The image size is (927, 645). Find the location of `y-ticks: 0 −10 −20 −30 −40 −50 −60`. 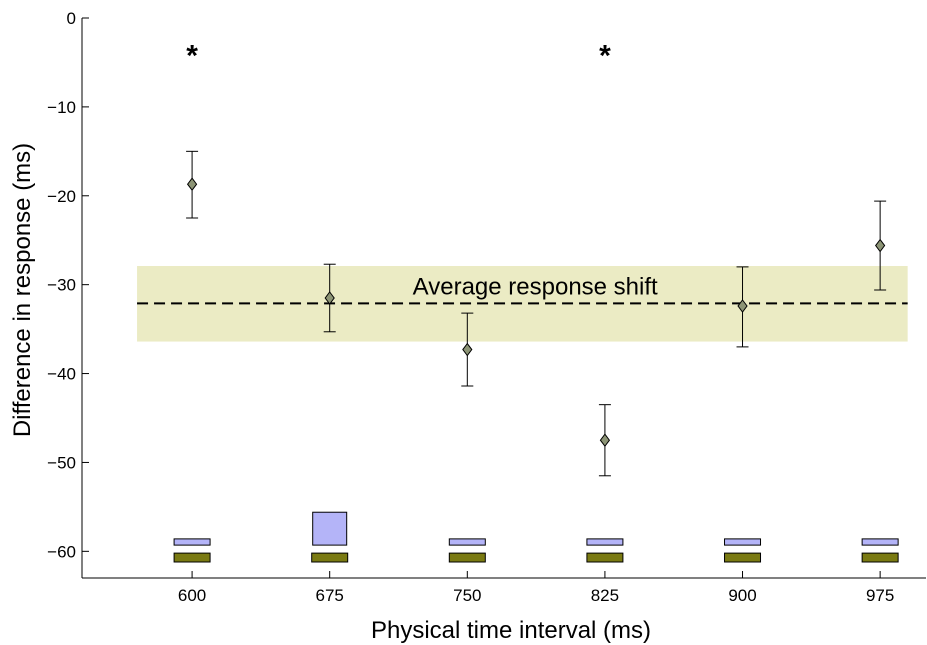

y-ticks: 0 −10 −20 −30 −40 −50 −60 is located at coordinates (68, 285).